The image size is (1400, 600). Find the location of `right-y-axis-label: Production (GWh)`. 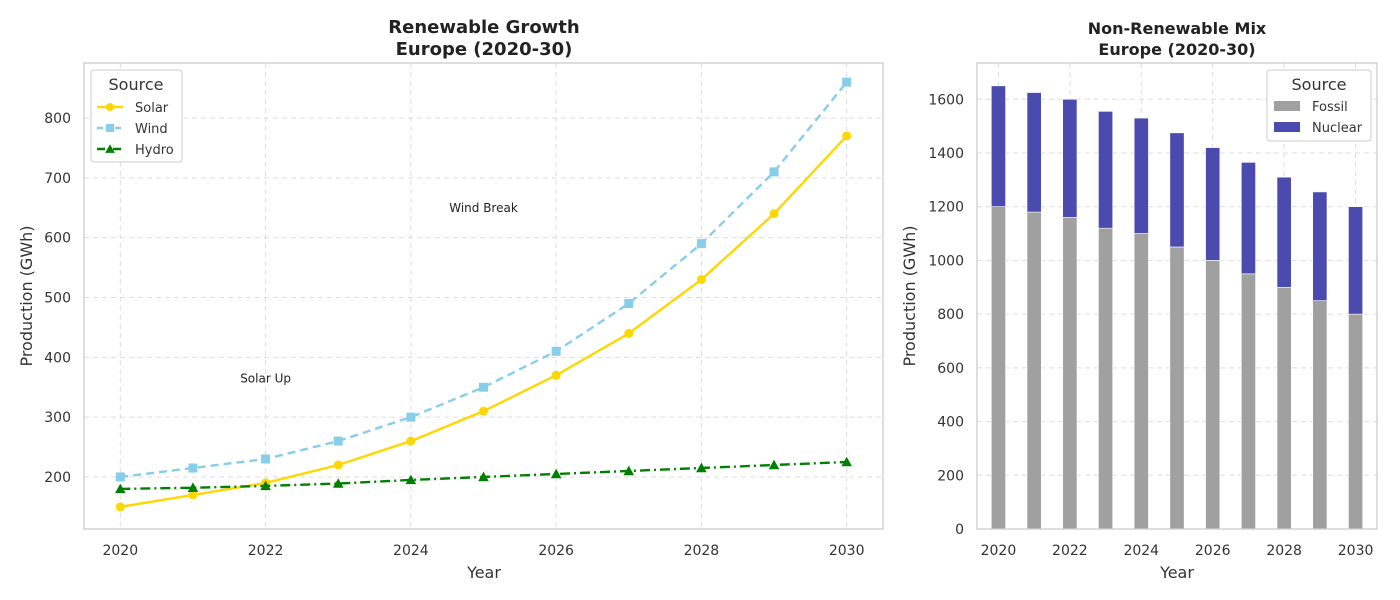

right-y-axis-label: Production (GWh) is located at coordinates (909, 295).